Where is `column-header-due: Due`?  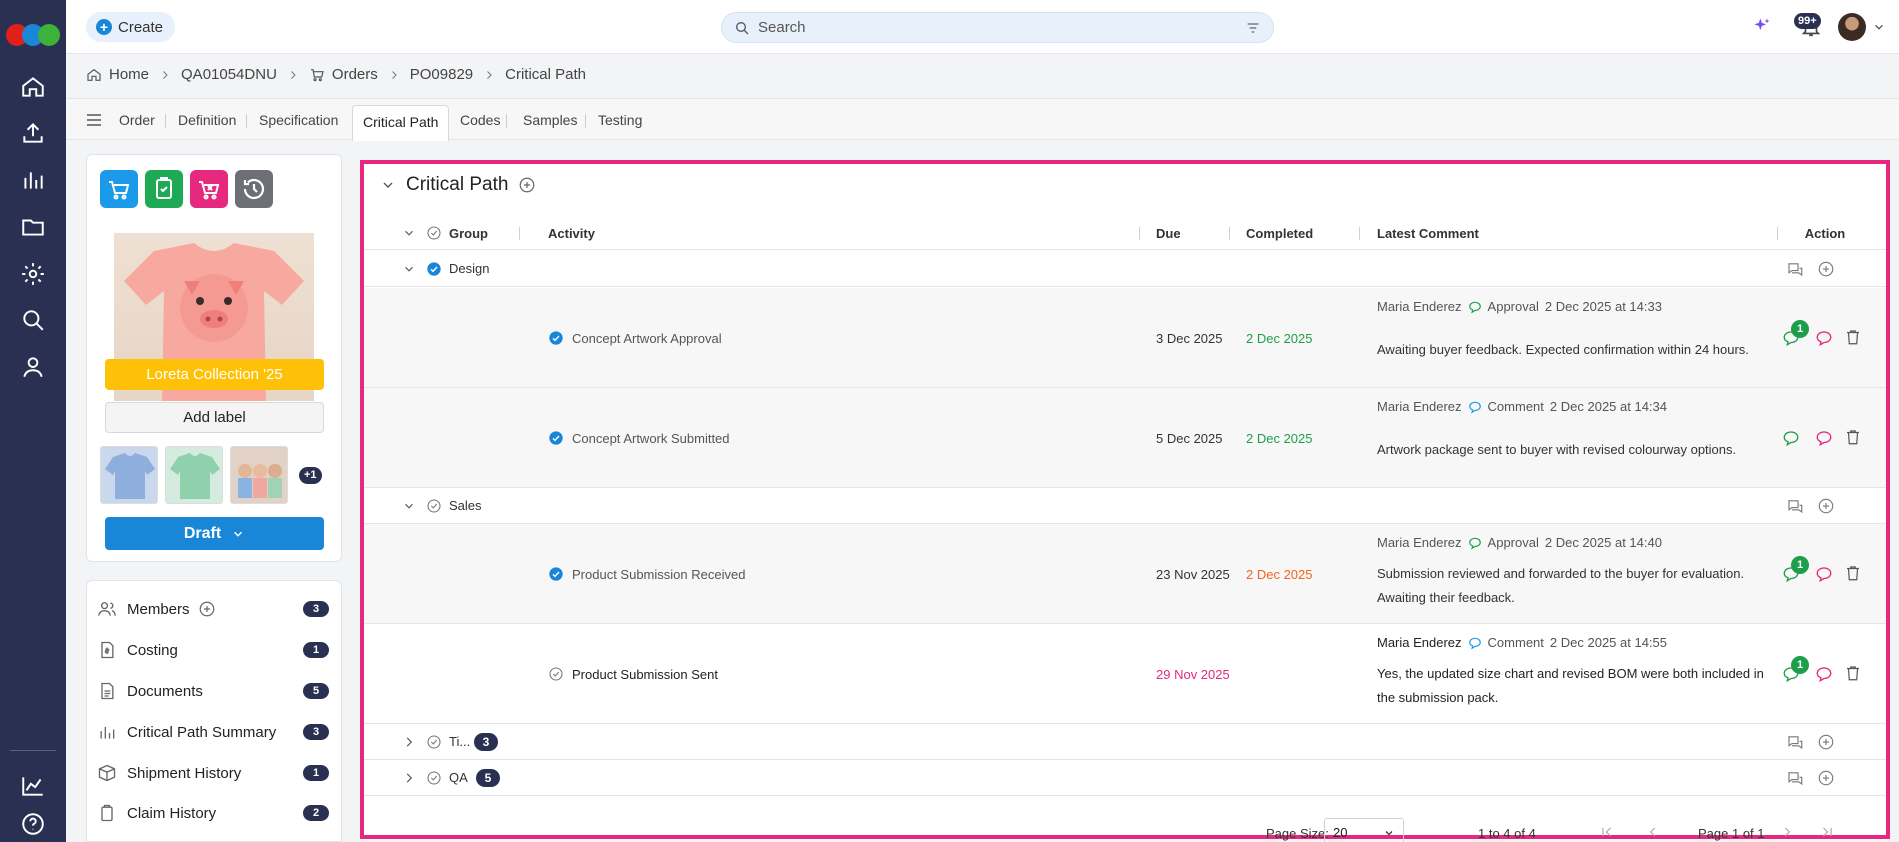
column-header-due: Due is located at coordinates (1168, 233).